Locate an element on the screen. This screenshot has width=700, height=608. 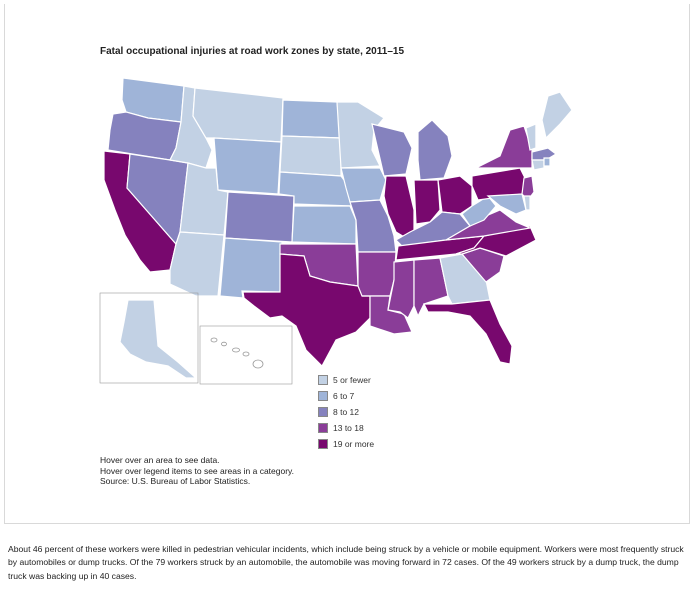
state-az is located at coordinates (197, 264).